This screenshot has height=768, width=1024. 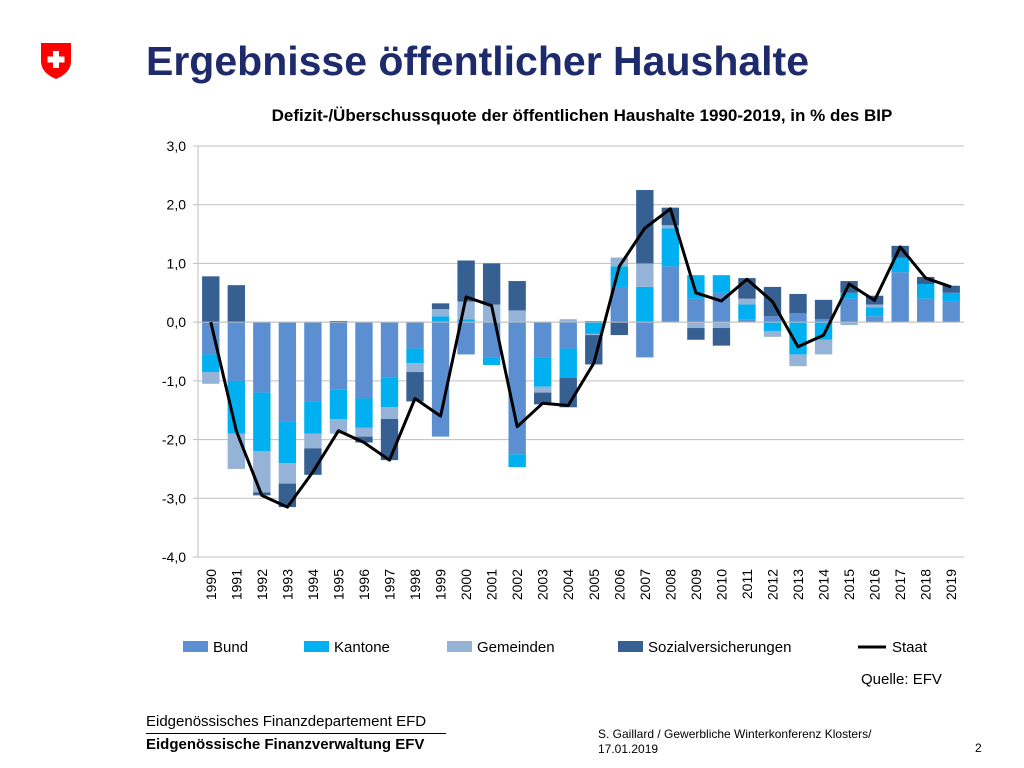 What do you see at coordinates (236, 351) in the screenshot?
I see `bar-bund-1991` at bounding box center [236, 351].